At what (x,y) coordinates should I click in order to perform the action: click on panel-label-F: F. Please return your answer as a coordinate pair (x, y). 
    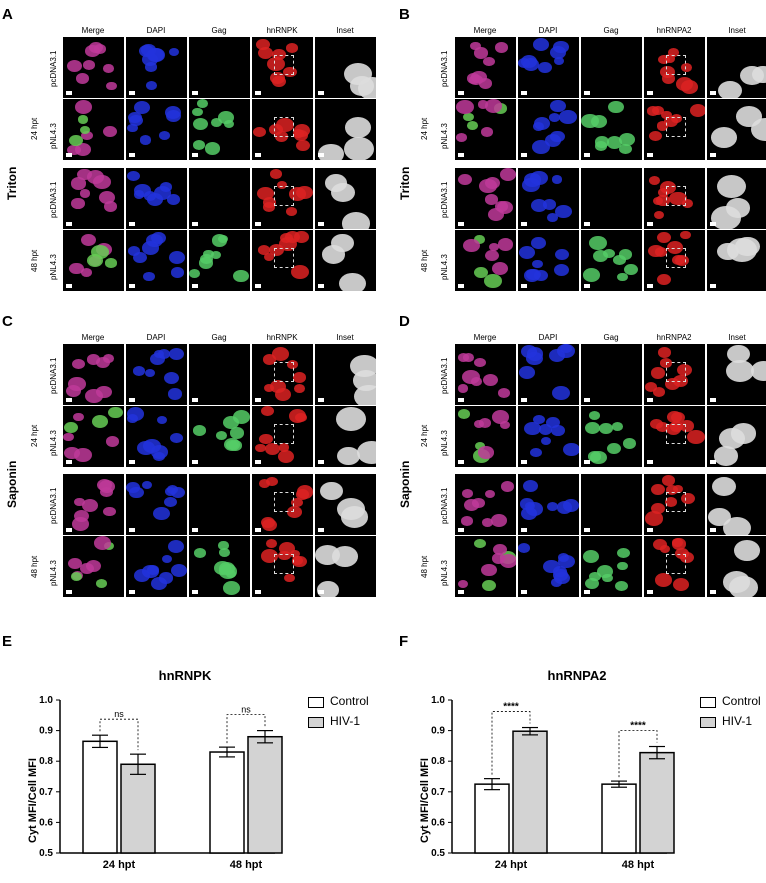
    Looking at the image, I should click on (404, 641).